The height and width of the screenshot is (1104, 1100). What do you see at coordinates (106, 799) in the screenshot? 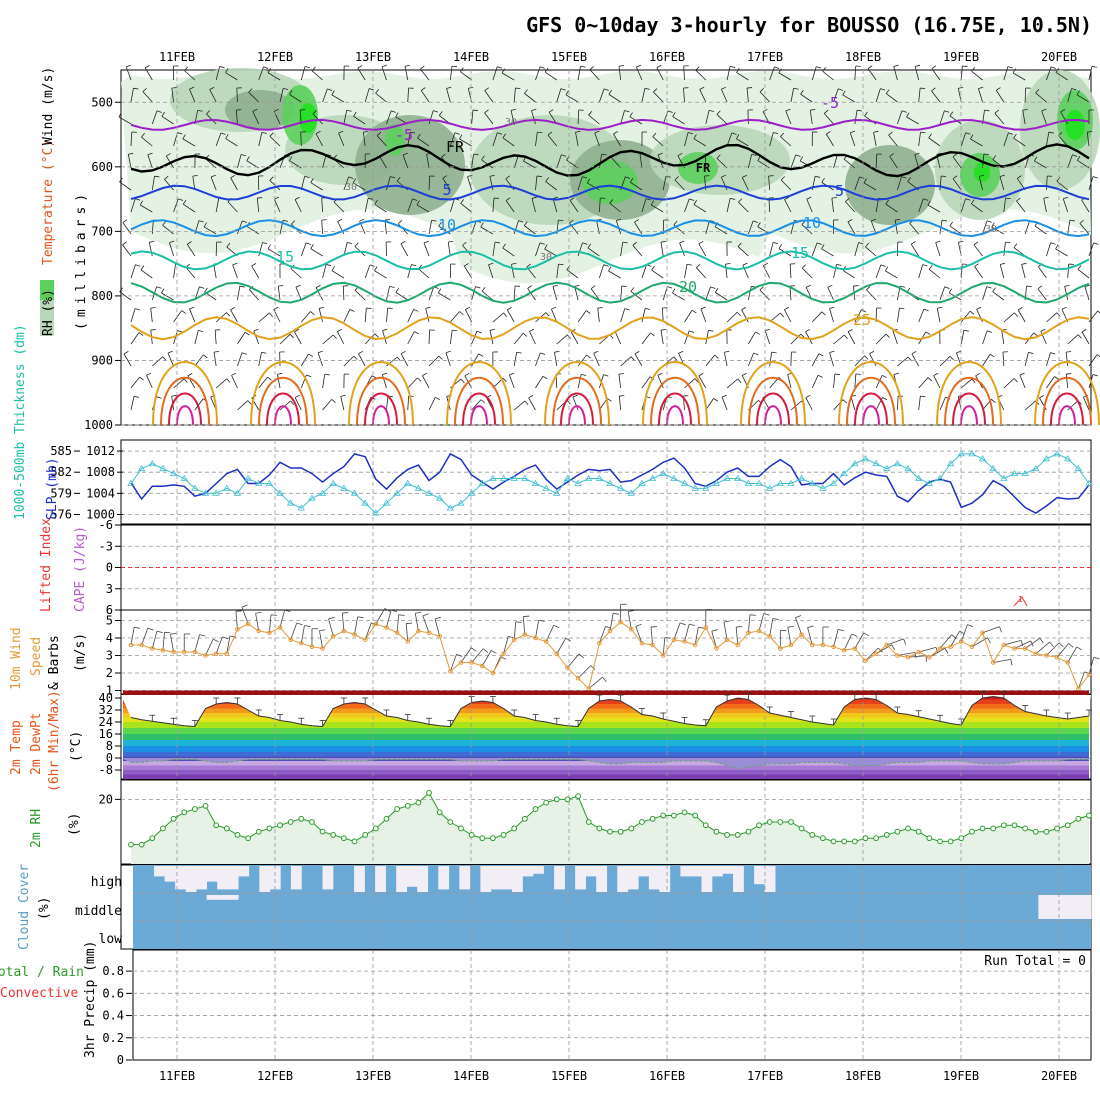
I see `y-tick-label: 20` at bounding box center [106, 799].